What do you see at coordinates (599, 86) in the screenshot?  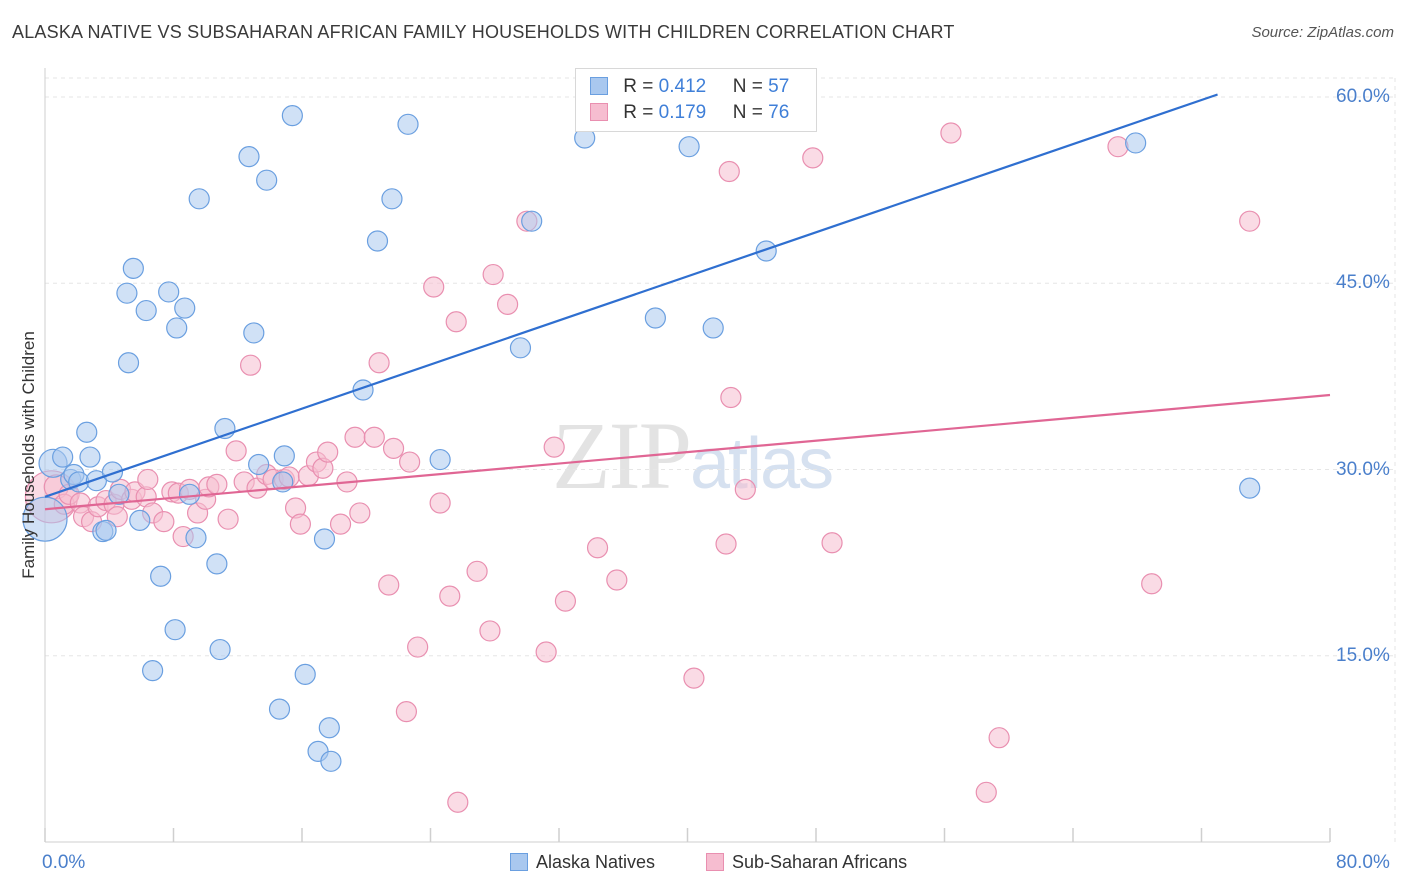 I see `alaska-natives-swatch` at bounding box center [599, 86].